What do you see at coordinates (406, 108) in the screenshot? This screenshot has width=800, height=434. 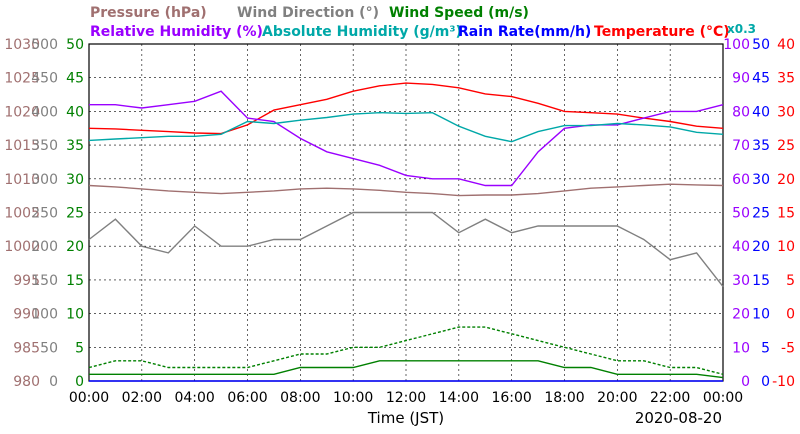 I see `series-temperature-c` at bounding box center [406, 108].